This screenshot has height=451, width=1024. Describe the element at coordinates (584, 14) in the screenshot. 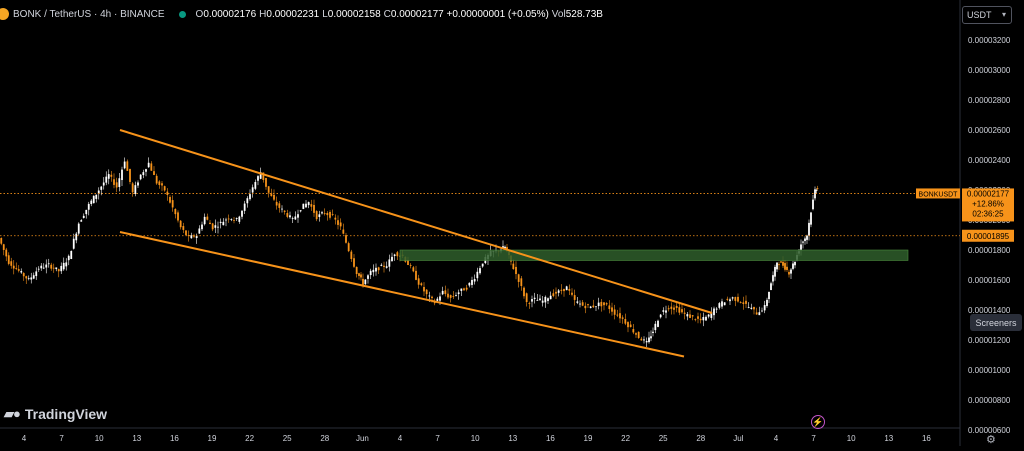

I see `ohlc-value: 528.73B` at that location.